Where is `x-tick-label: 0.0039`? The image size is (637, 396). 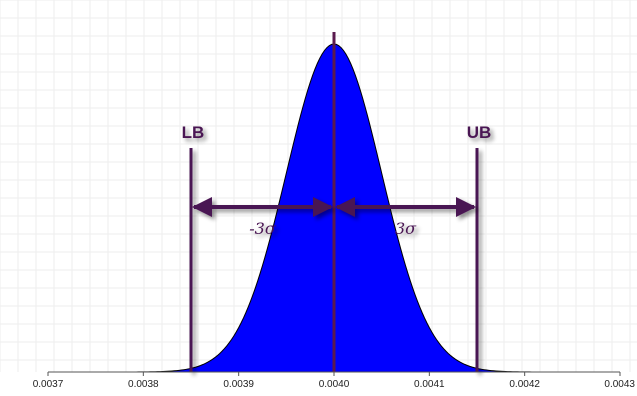
x-tick-label: 0.0039 is located at coordinates (238, 384).